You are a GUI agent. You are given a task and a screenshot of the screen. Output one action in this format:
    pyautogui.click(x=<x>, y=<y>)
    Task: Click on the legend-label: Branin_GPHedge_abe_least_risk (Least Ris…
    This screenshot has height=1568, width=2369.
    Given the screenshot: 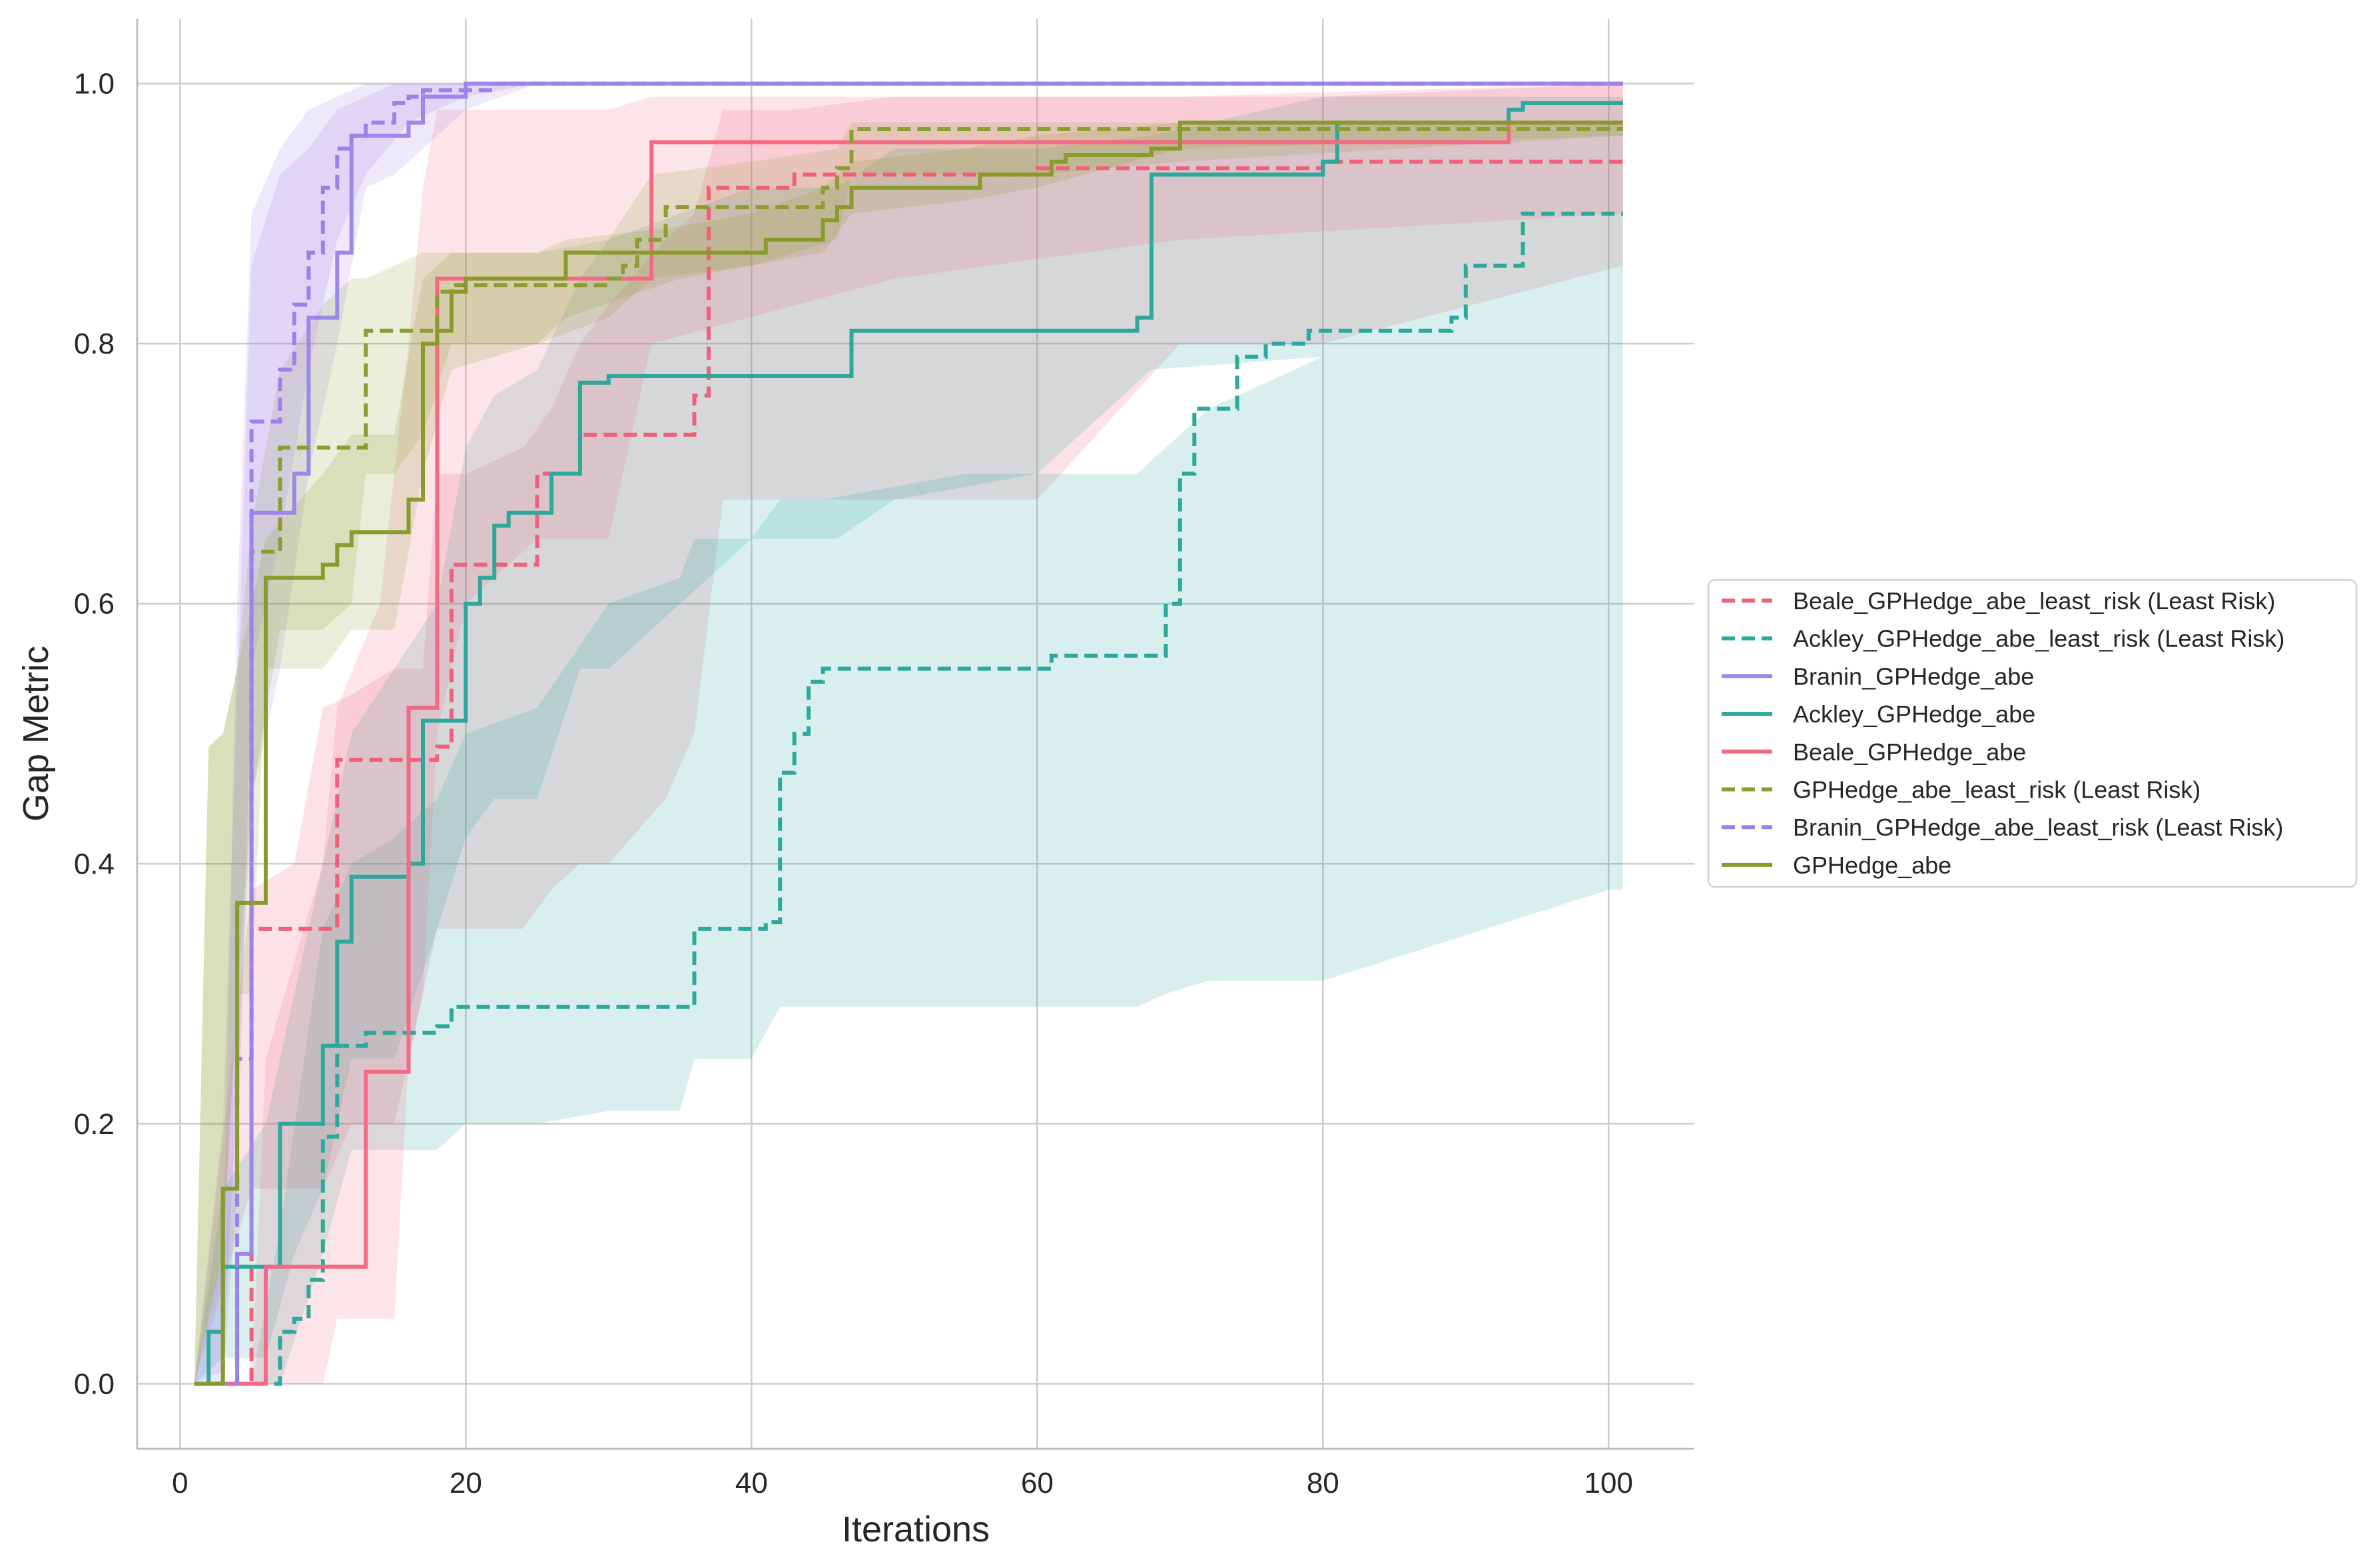 What is the action you would take?
    pyautogui.click(x=2038, y=827)
    